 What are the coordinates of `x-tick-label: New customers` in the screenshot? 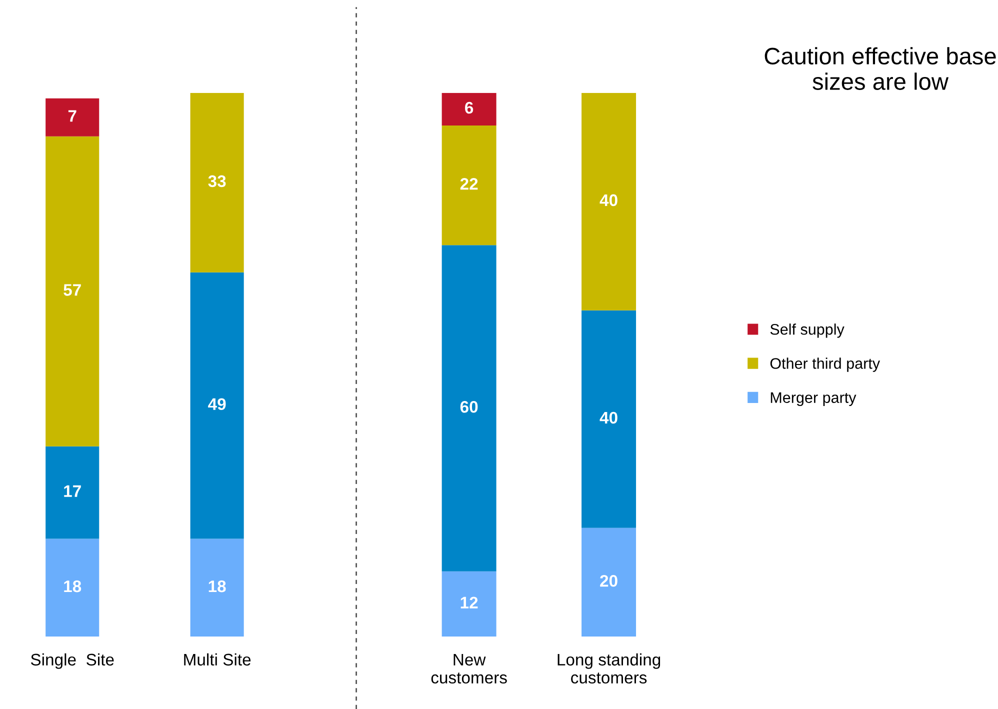 It's located at (469, 669).